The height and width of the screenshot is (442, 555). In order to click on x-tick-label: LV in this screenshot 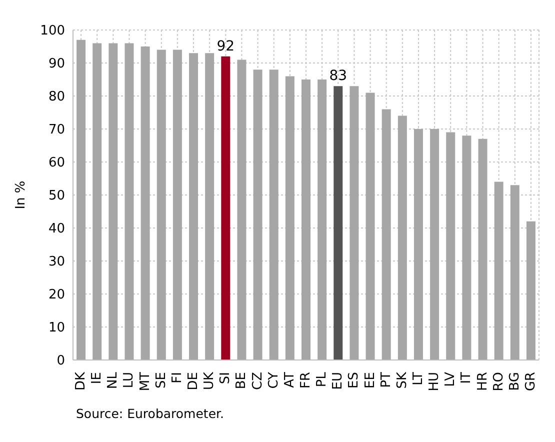, I will do `click(450, 379)`.